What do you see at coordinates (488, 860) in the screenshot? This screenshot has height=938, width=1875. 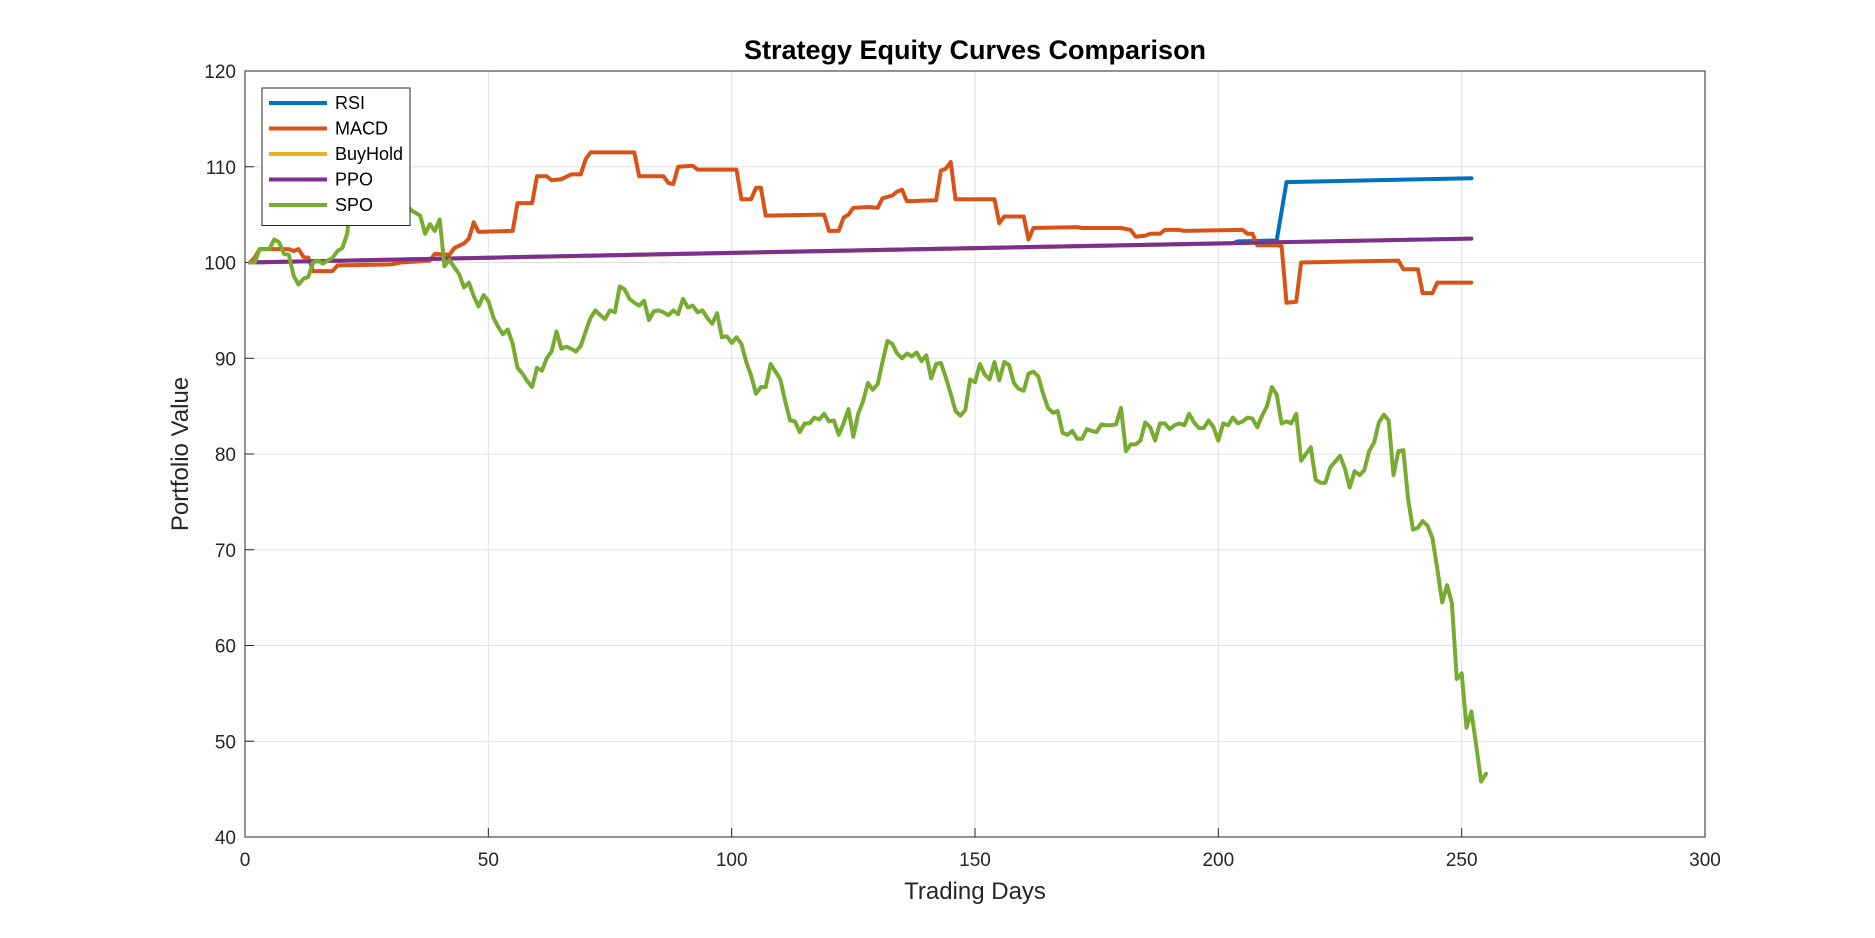 I see `x-tick-label: 50` at bounding box center [488, 860].